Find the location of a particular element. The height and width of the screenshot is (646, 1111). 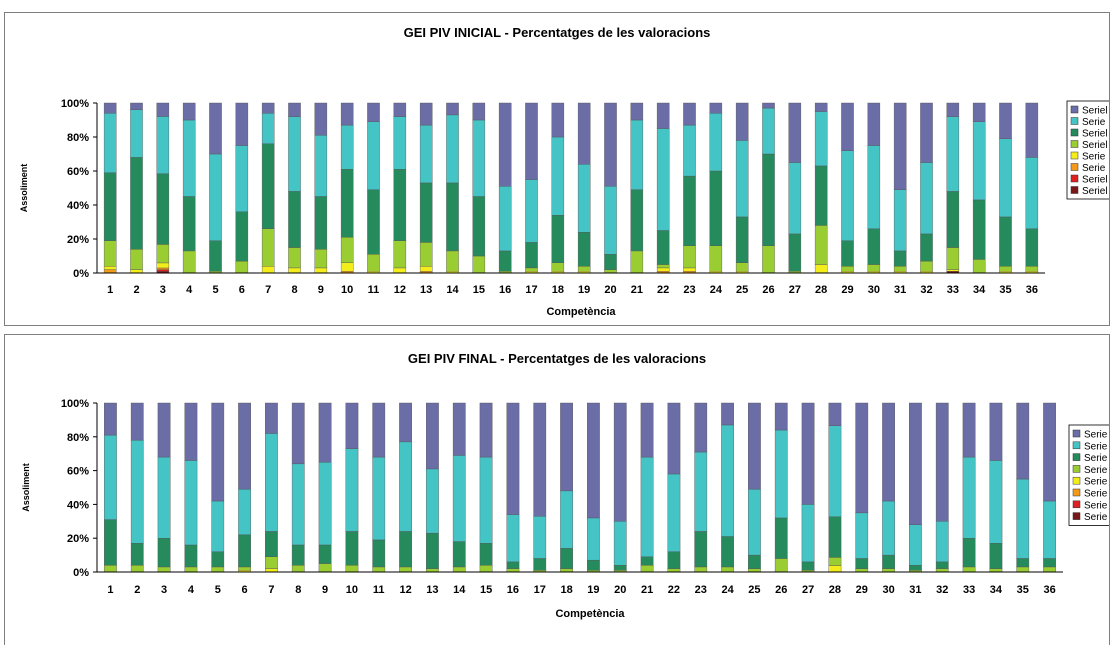

x-tick-label: 11 is located at coordinates (379, 590).